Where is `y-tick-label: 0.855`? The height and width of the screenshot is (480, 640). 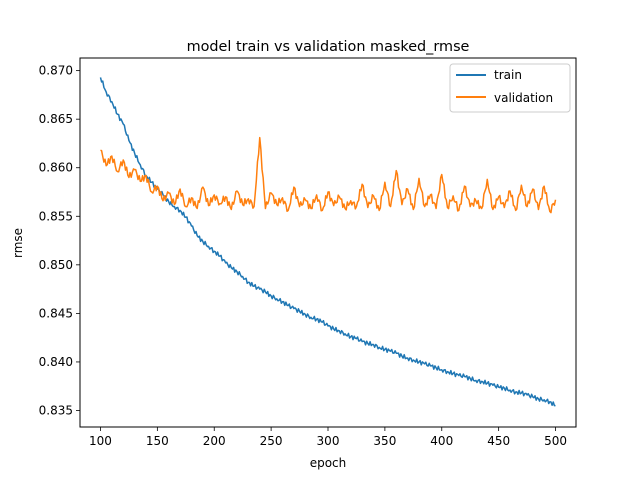
y-tick-label: 0.855 is located at coordinates (56, 216).